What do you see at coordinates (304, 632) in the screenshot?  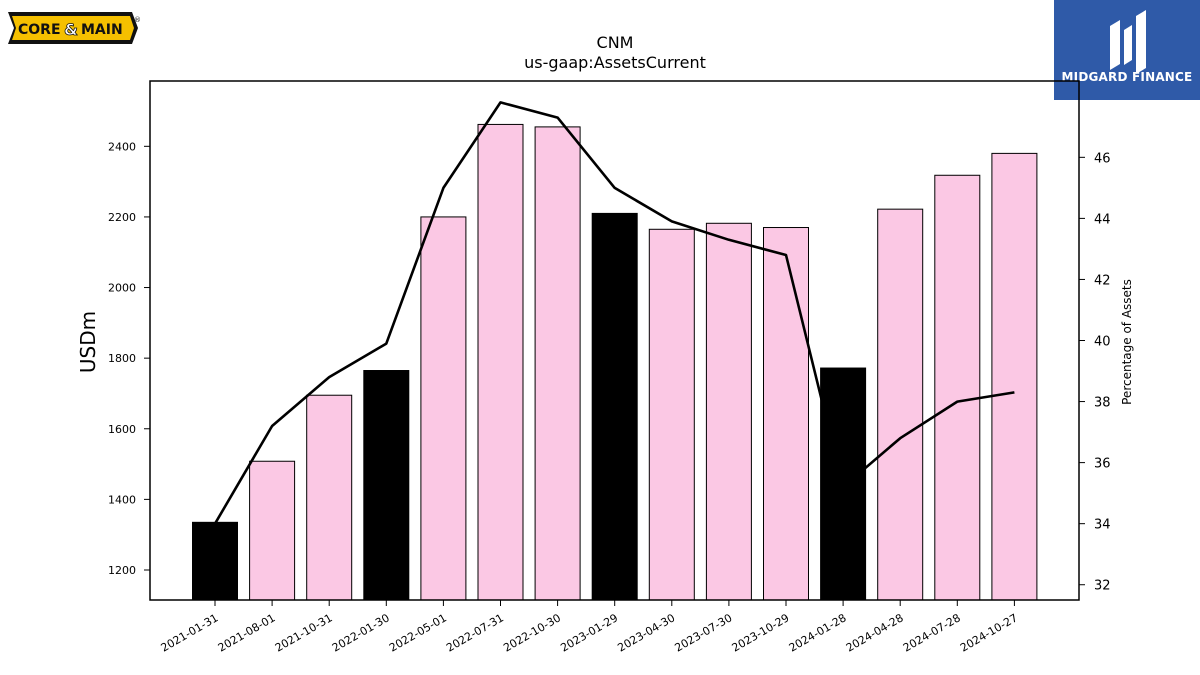 I see `x-tick-label: 2021-10-31` at bounding box center [304, 632].